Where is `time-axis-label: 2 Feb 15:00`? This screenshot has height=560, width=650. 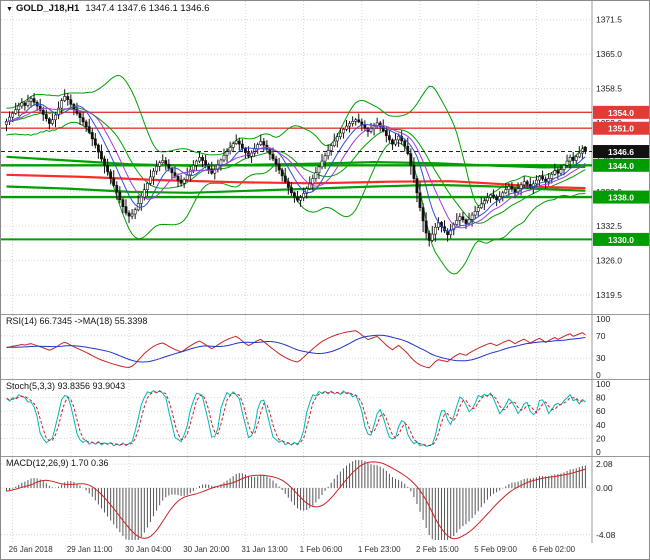
time-axis-label: 2 Feb 15:00 is located at coordinates (437, 549).